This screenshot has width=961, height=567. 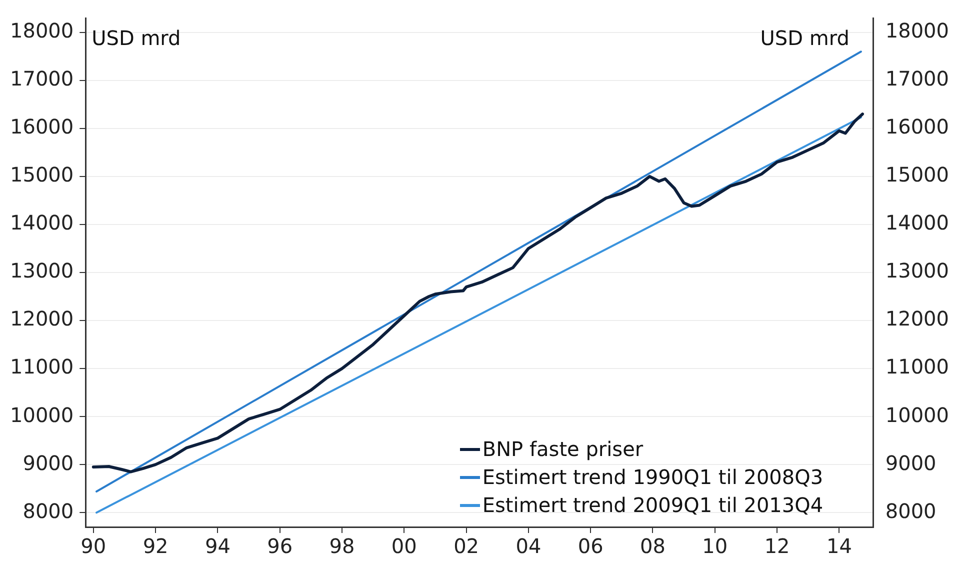 What do you see at coordinates (42, 30) in the screenshot?
I see `y-tick-label: 18000` at bounding box center [42, 30].